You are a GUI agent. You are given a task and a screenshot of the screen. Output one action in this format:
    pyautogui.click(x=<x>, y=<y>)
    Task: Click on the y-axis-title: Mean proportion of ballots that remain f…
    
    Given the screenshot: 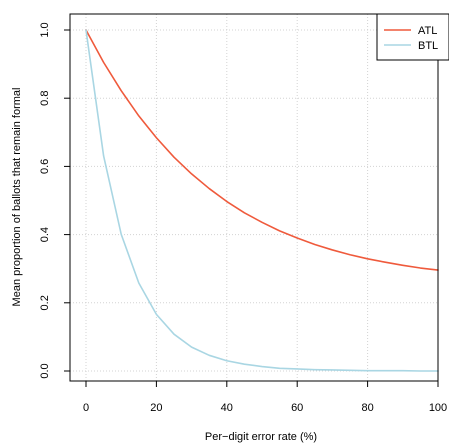 What is the action you would take?
    pyautogui.click(x=17, y=197)
    